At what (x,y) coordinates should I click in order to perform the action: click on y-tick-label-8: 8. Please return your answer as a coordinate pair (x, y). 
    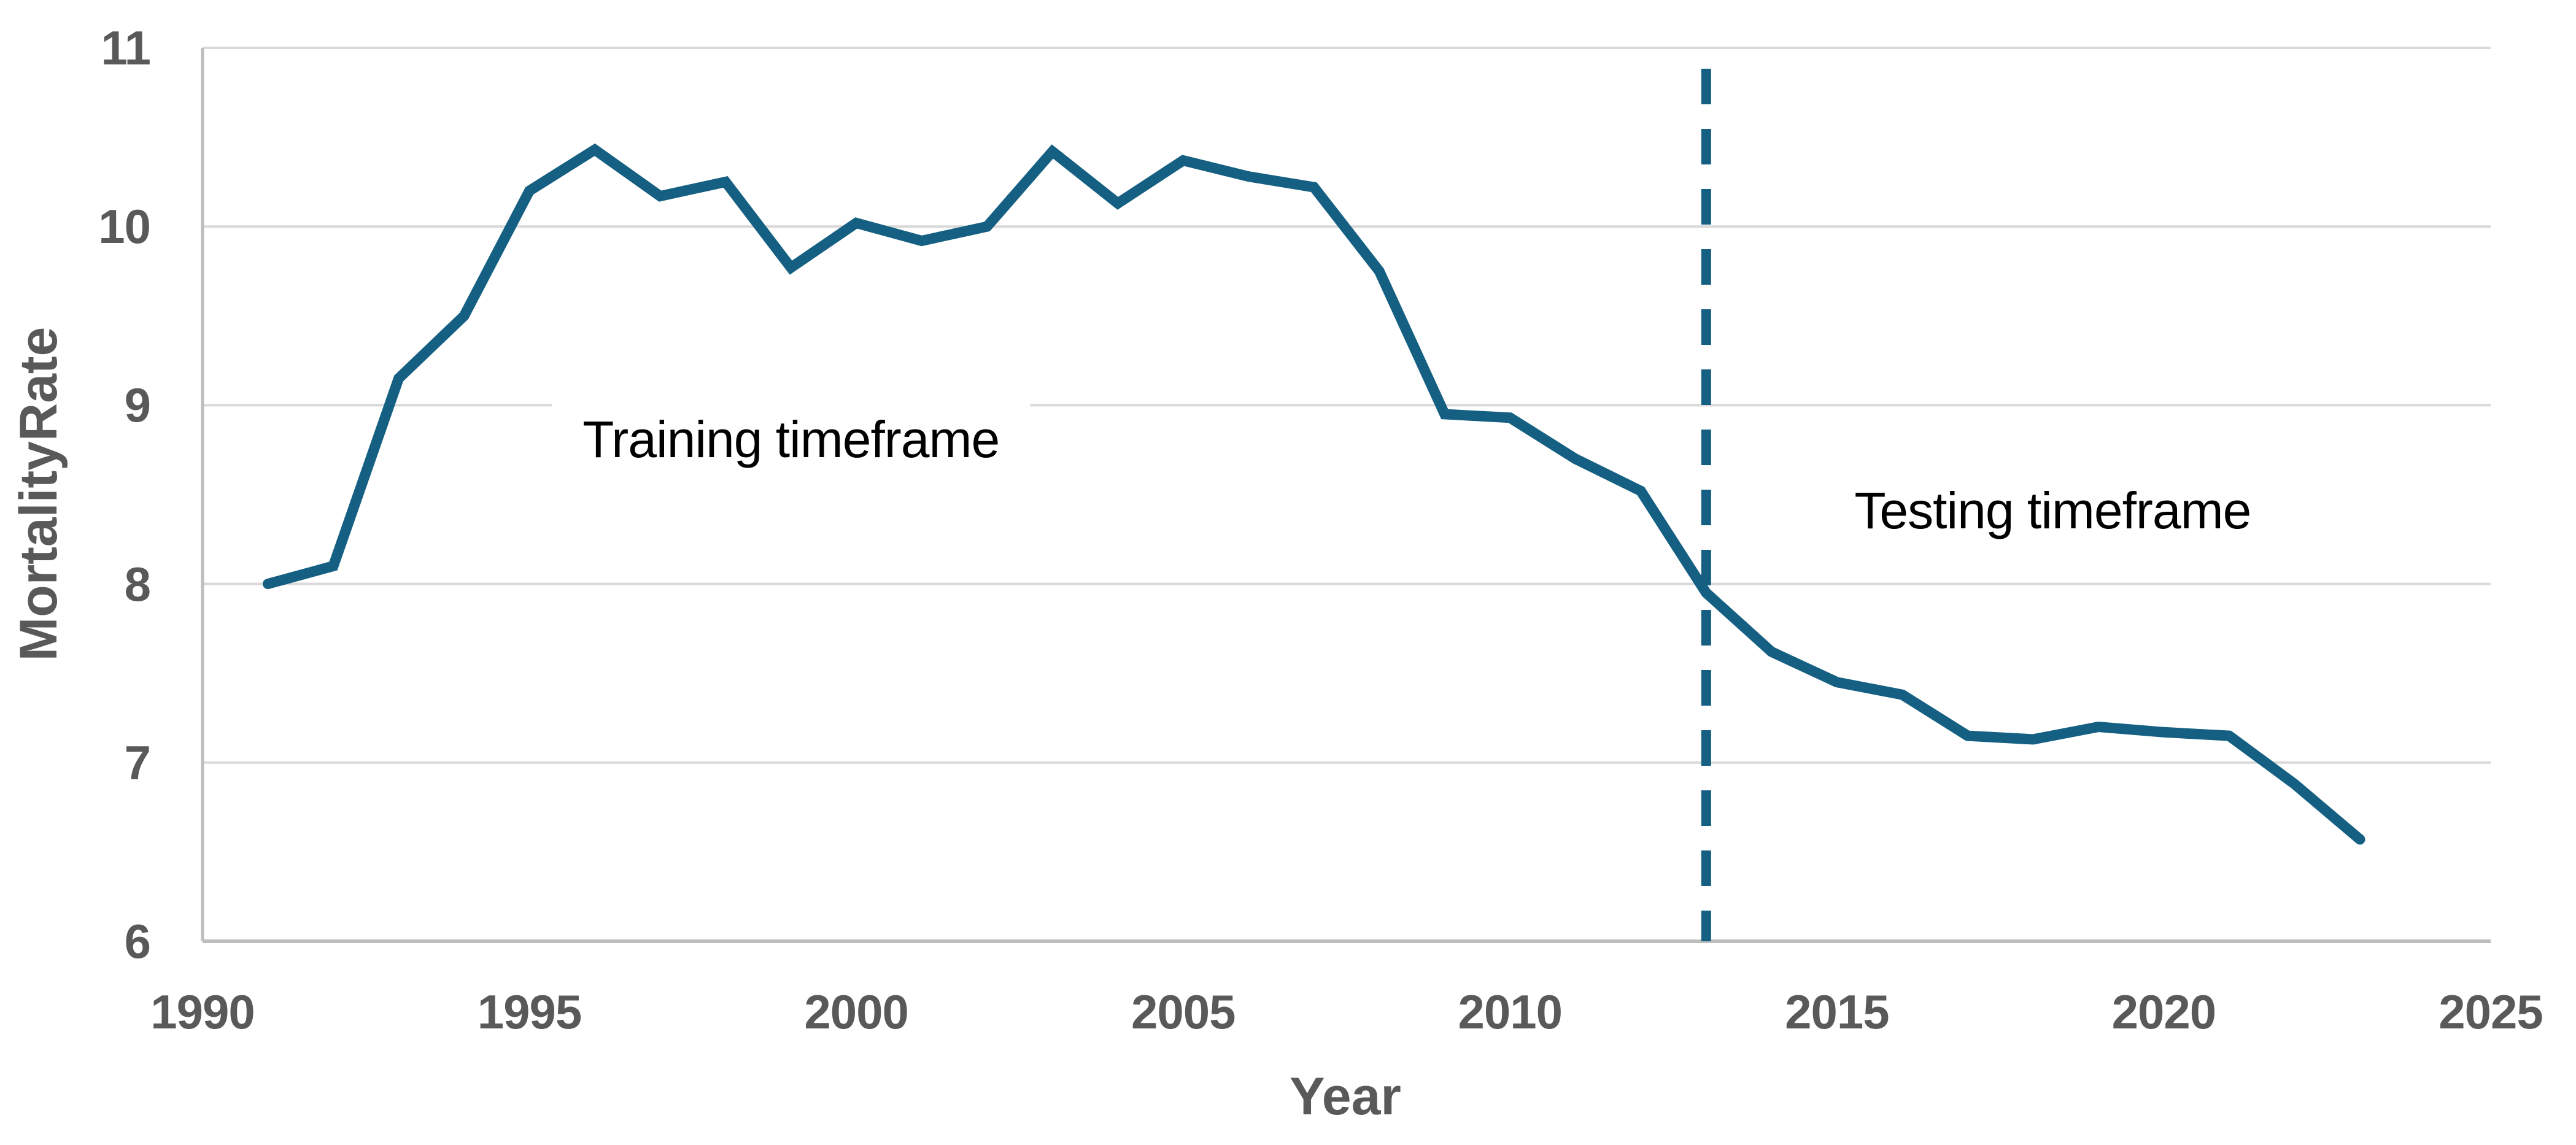
    Looking at the image, I should click on (137, 584).